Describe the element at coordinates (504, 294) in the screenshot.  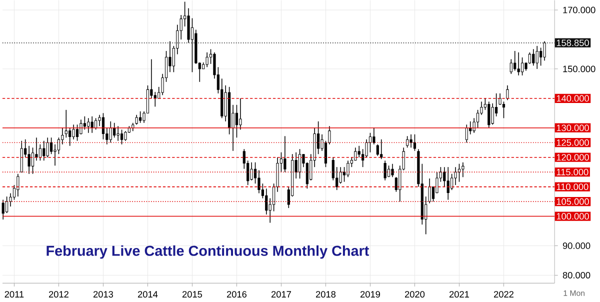
I see `x-tick-label: 2022` at that location.